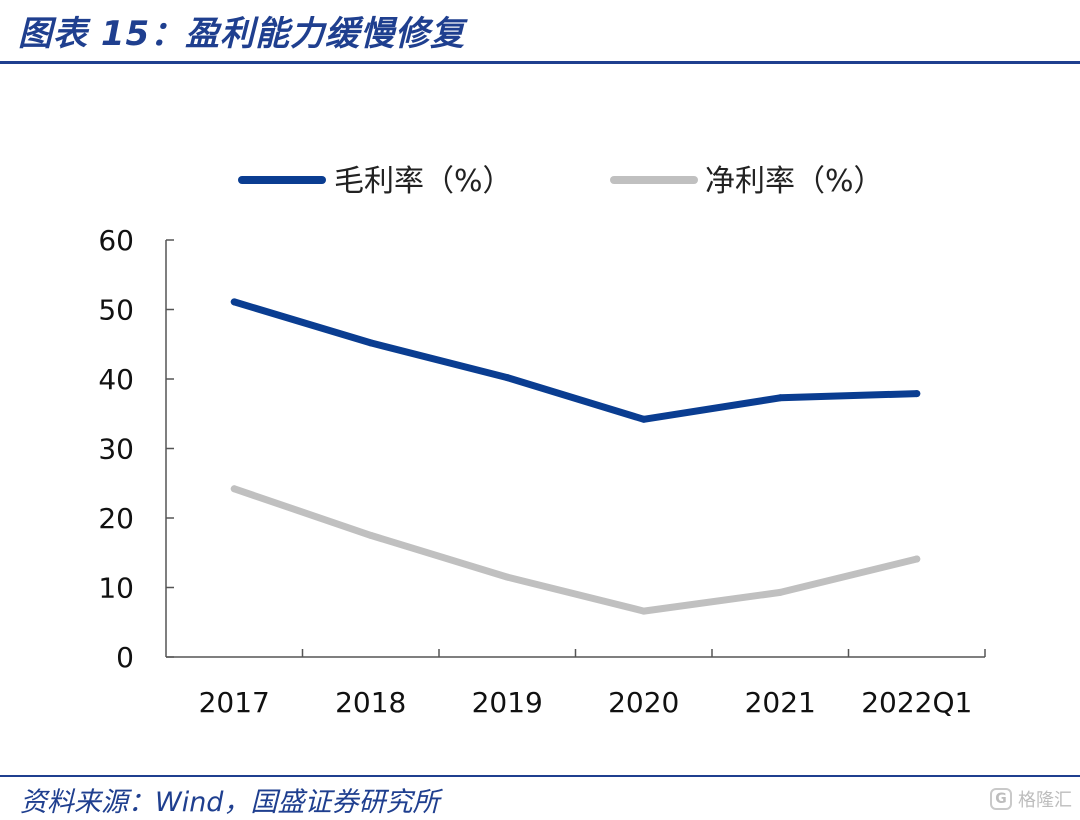 This screenshot has height=820, width=1080. Describe the element at coordinates (242, 34) in the screenshot. I see `chart-title: 图表 15：盈利能力缓慢修复` at that location.